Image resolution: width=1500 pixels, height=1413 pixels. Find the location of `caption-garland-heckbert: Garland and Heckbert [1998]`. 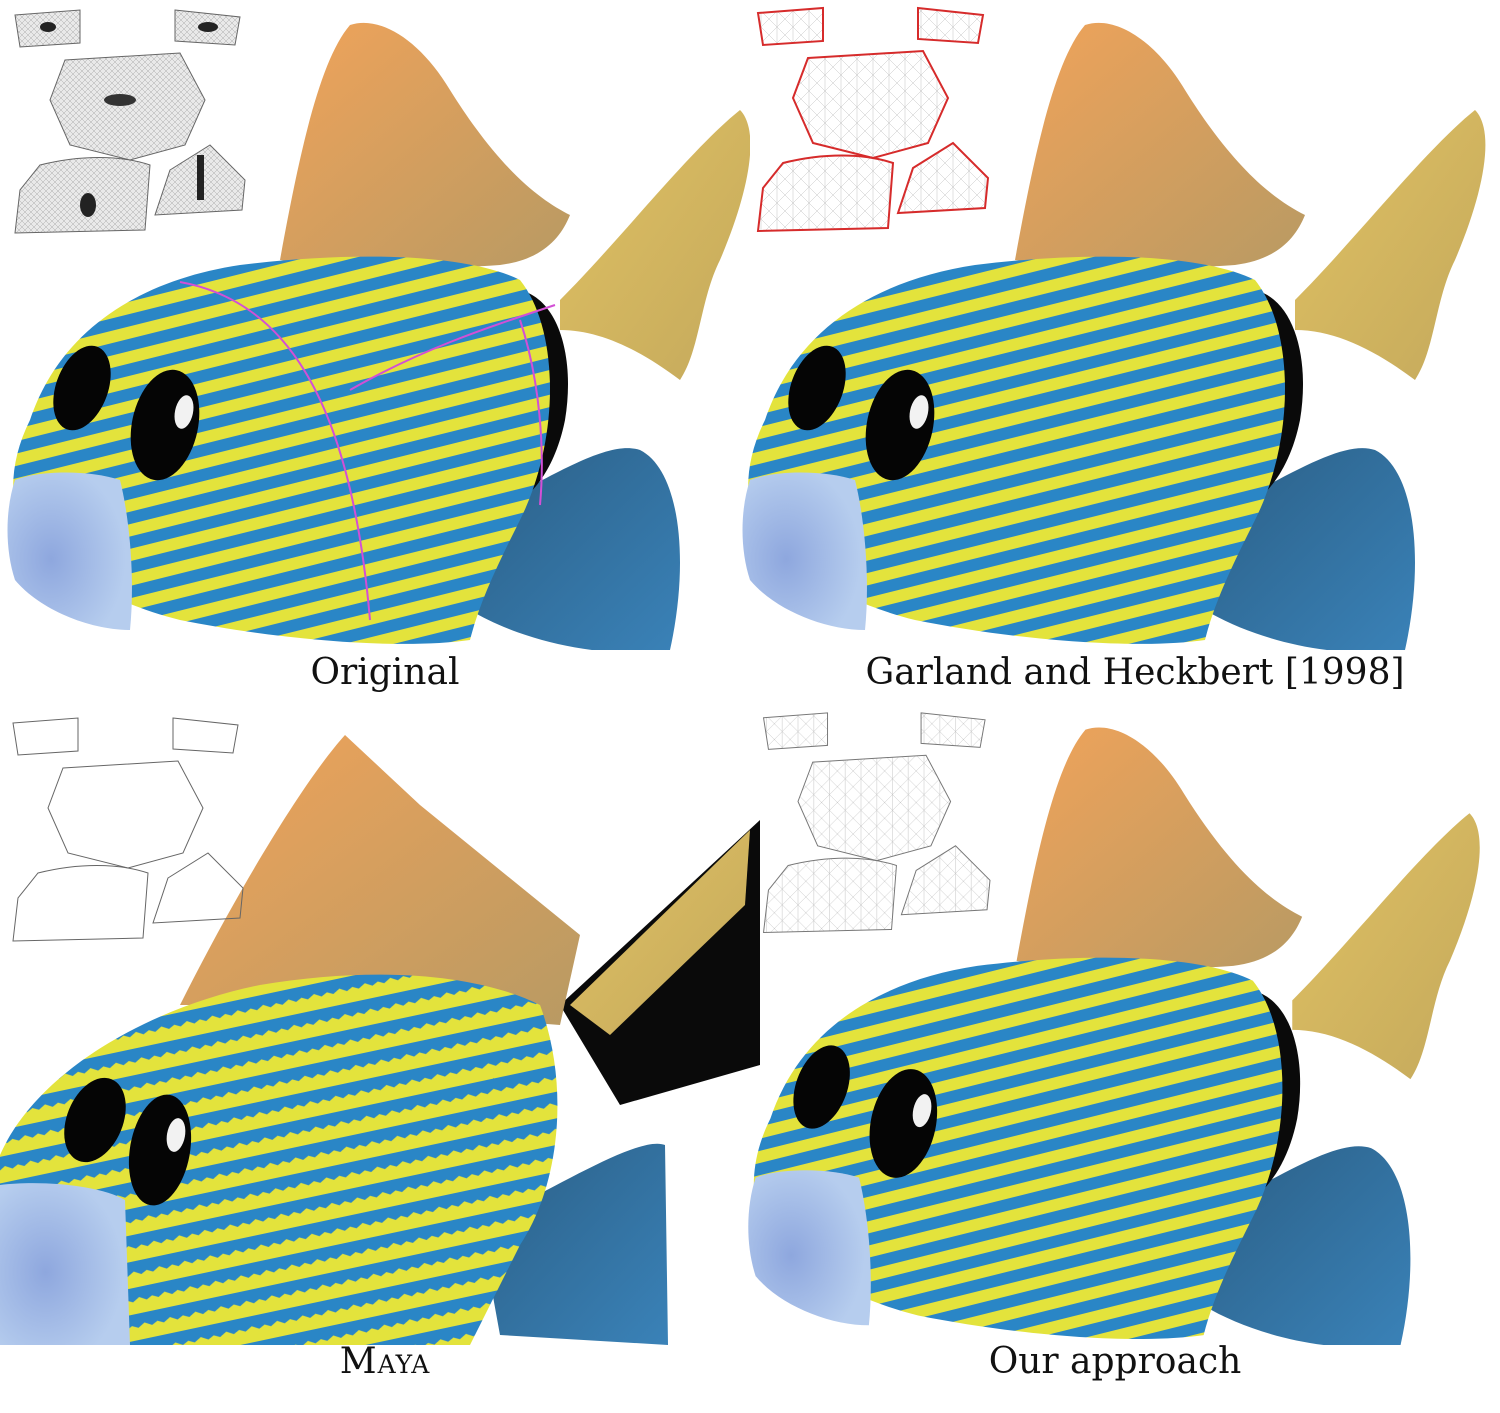

caption-garland-heckbert: Garland and Heckbert [1998] is located at coordinates (1135, 672).